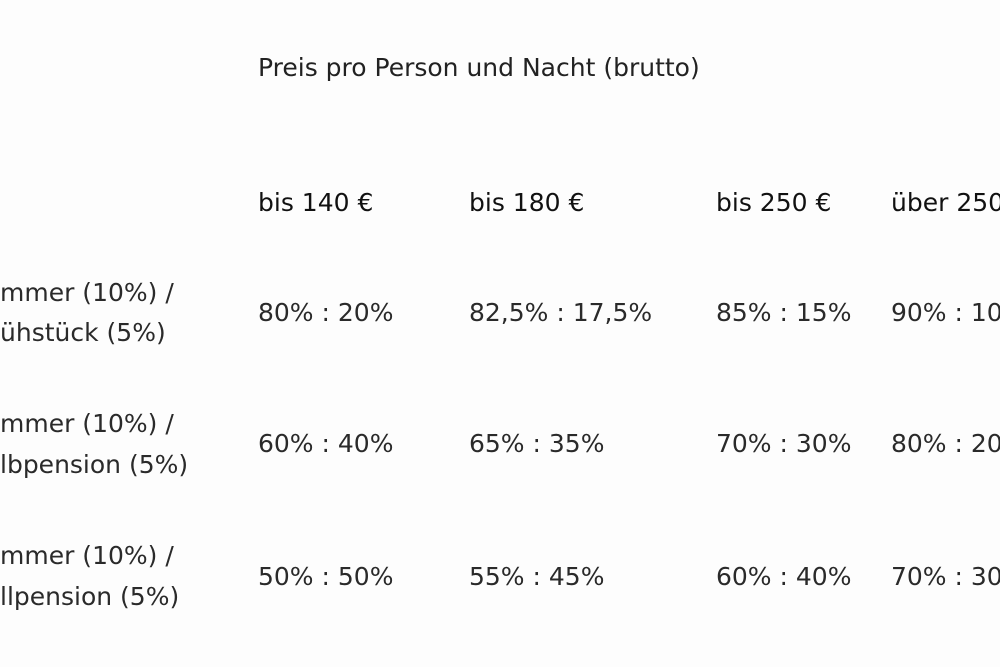 The image size is (1000, 667). Describe the element at coordinates (87, 423) in the screenshot. I see `row-label-halbpension-line1: mmer (10%) /` at that location.